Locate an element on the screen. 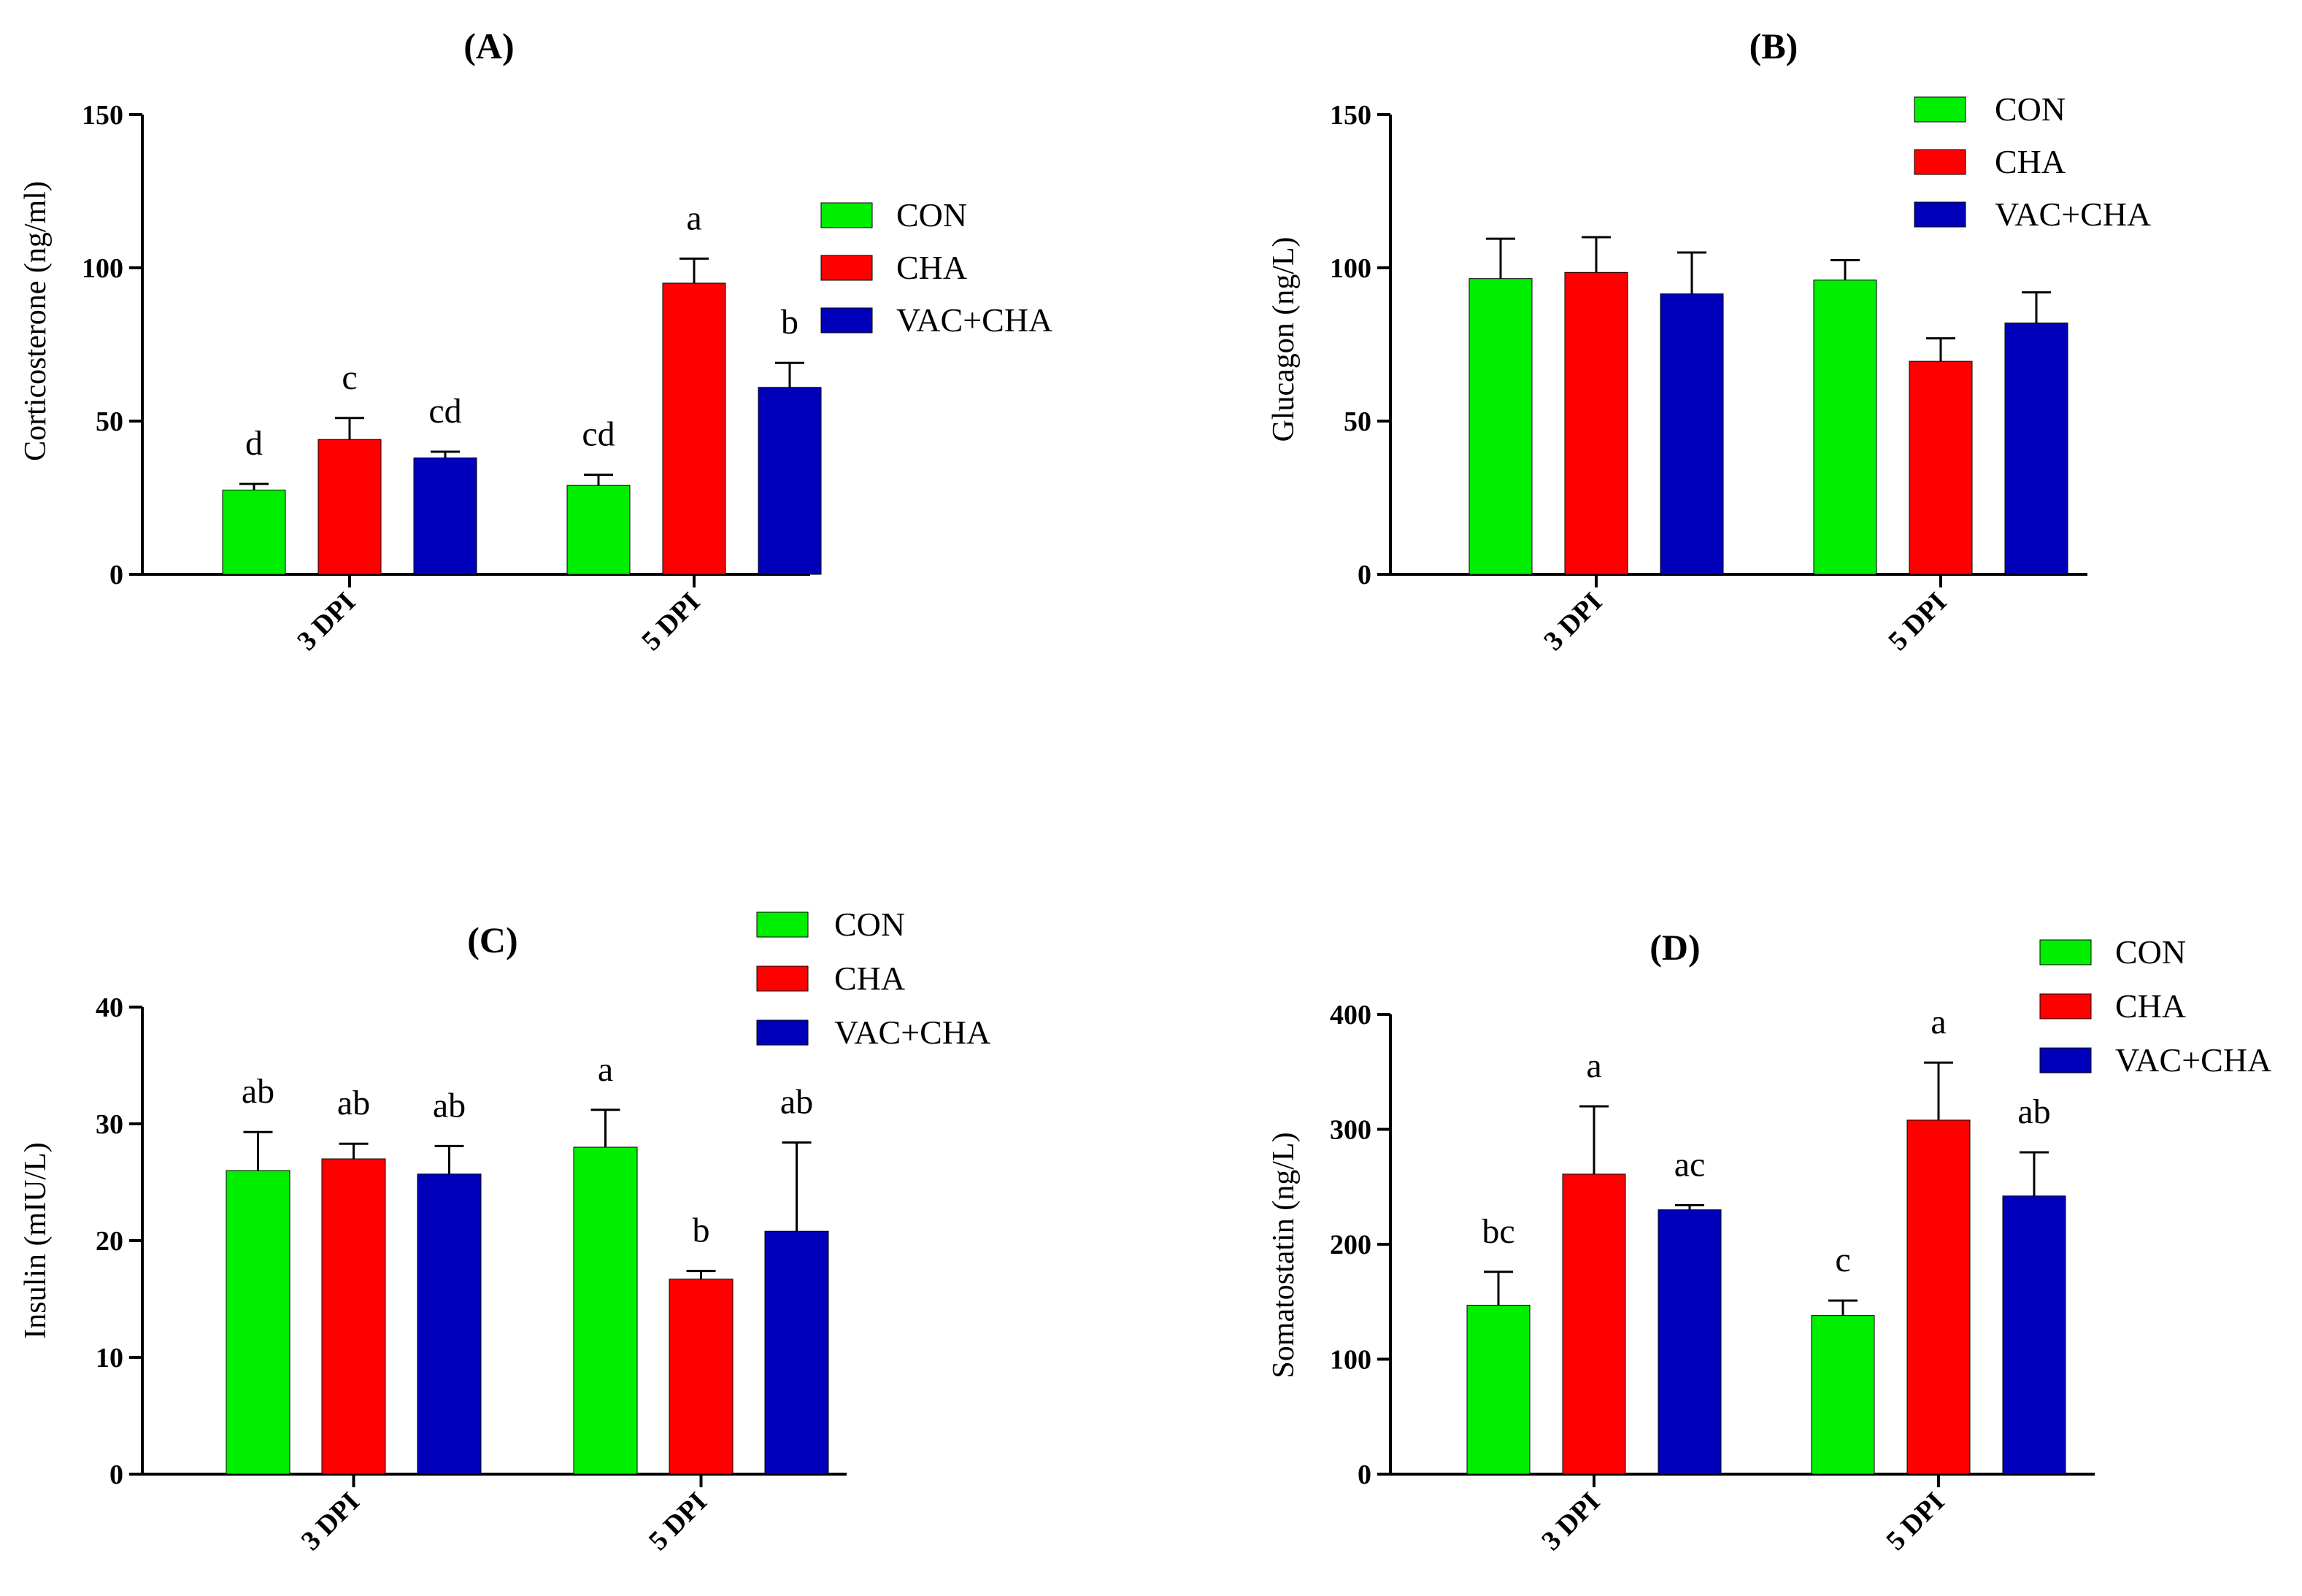 The image size is (2302, 1596). y-tick-label: 40 is located at coordinates (109, 1007).